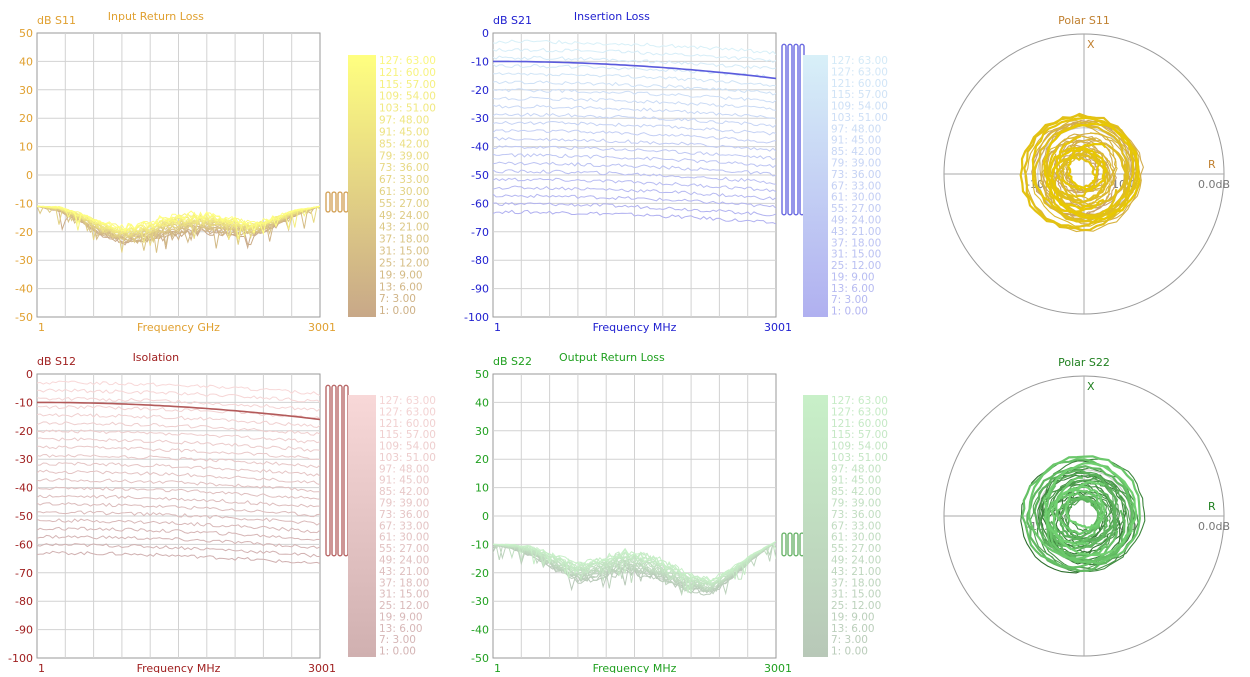 Image resolution: width=1250 pixels, height=677 pixels. What do you see at coordinates (480, 203) in the screenshot?
I see `y-tick-label: -60` at bounding box center [480, 203].